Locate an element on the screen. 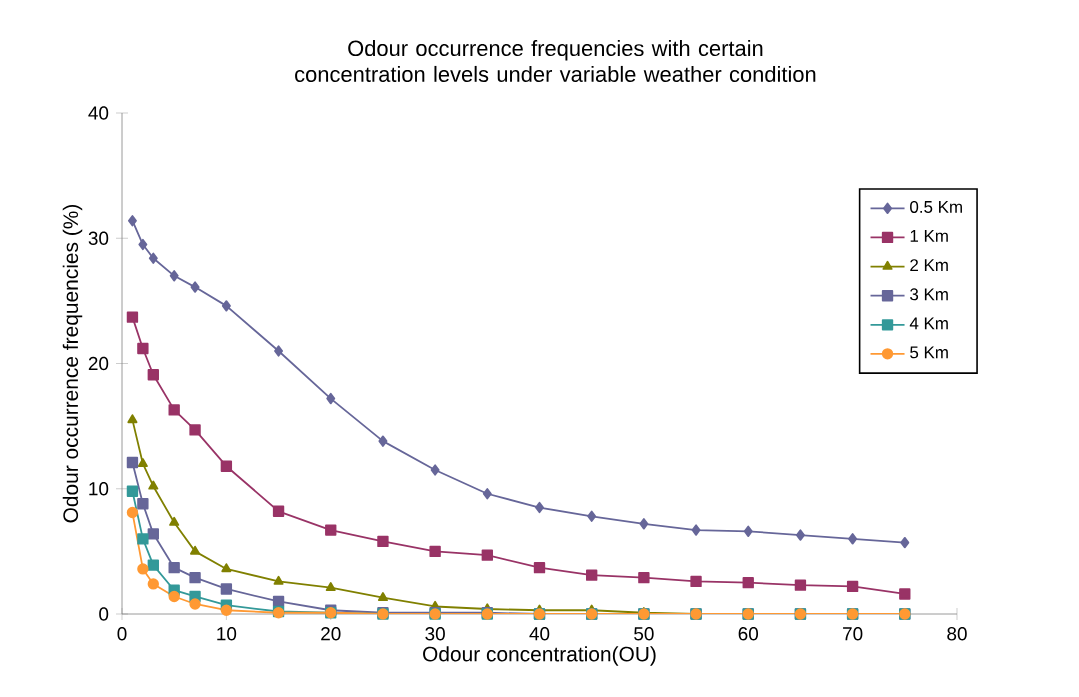 The height and width of the screenshot is (697, 1079). chart-title: Odour occurrence frequencies with certain concentration levels under variable weather condition is located at coordinates (555, 61).